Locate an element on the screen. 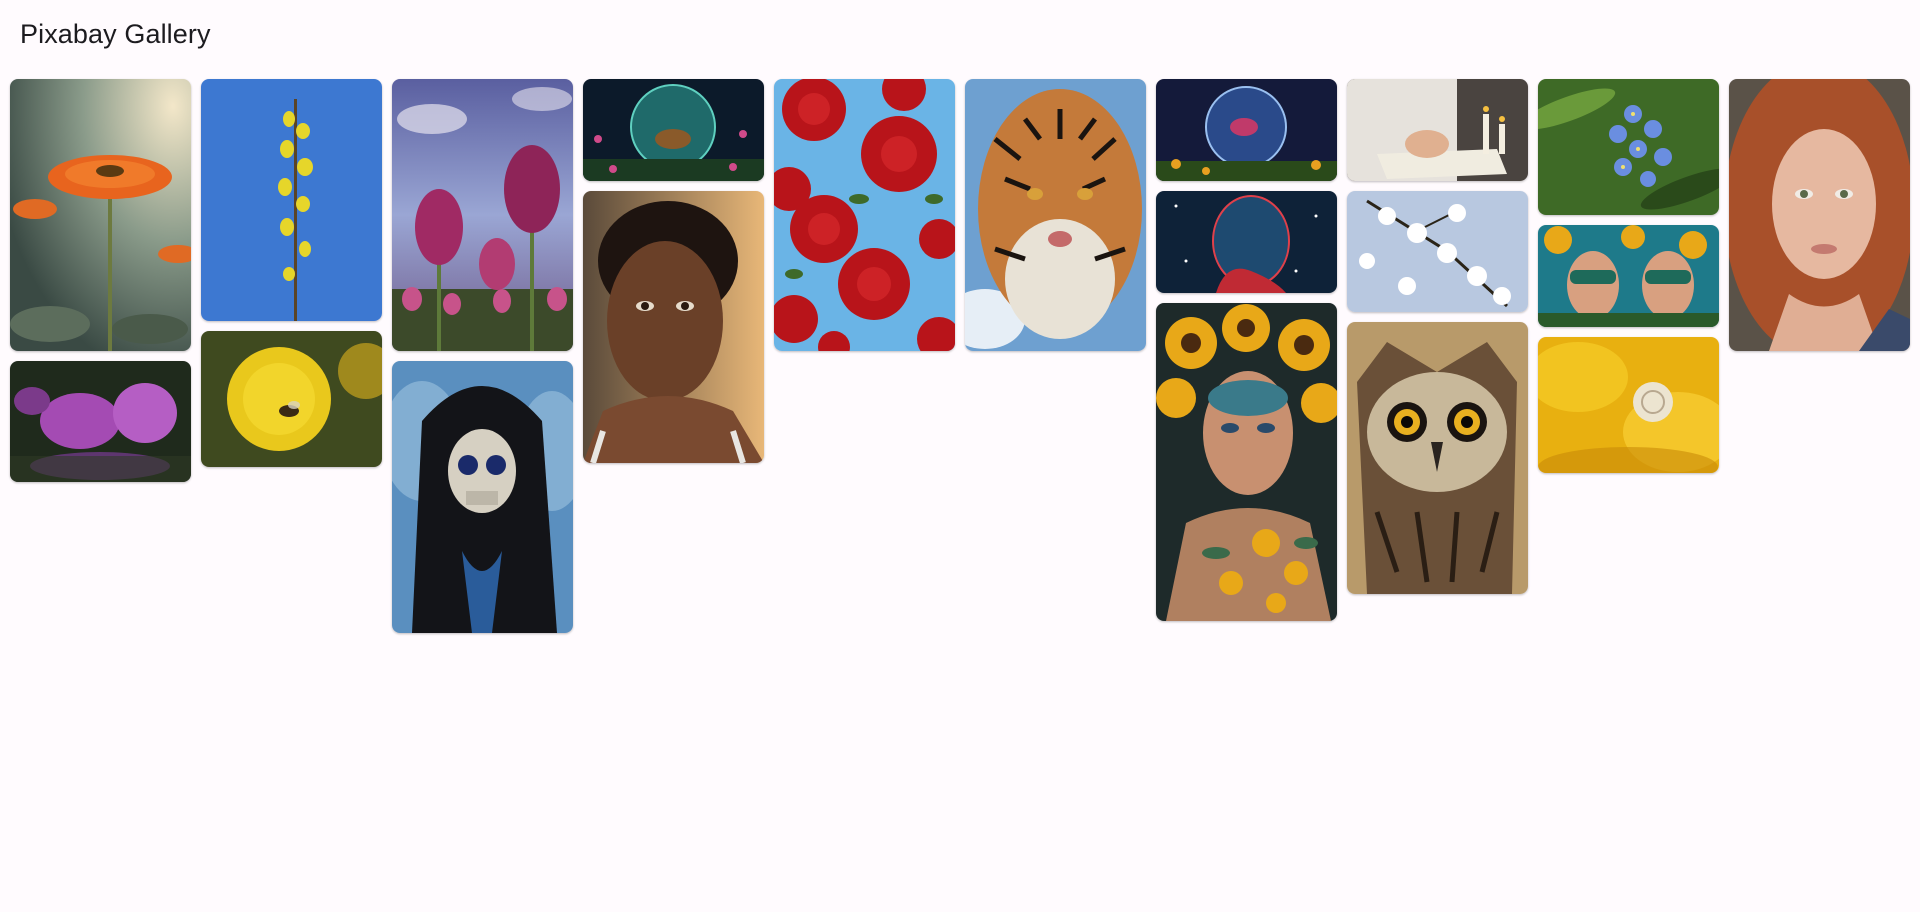 This screenshot has width=1920, height=912. tiger-portrait-image is located at coordinates (1055, 215).